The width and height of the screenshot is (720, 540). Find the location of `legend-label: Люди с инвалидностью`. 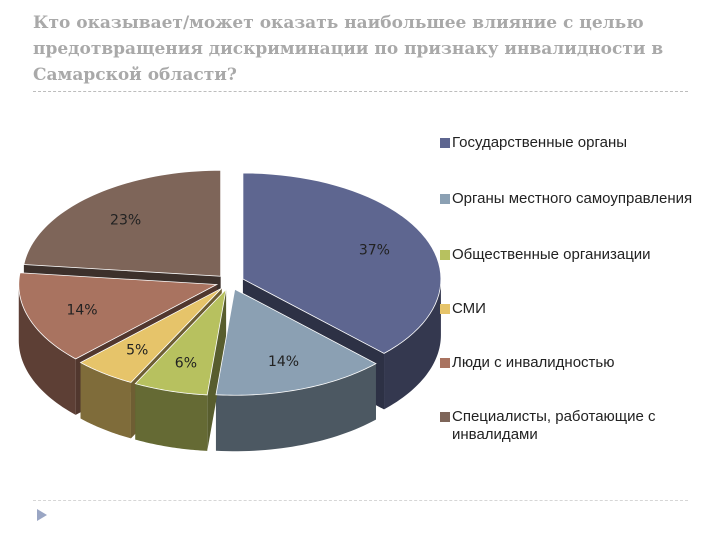

legend-label: Люди с инвалидностью is located at coordinates (533, 362).